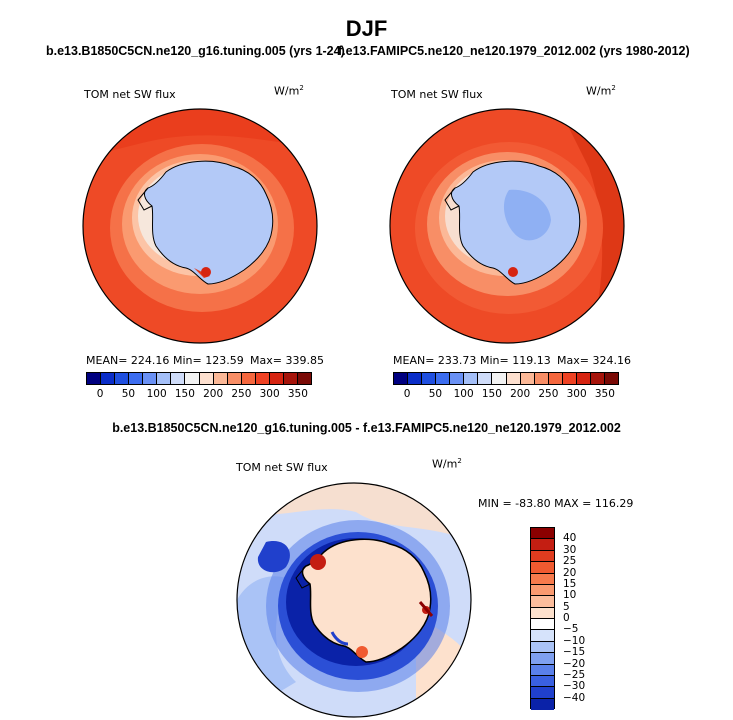 The width and height of the screenshot is (733, 720). What do you see at coordinates (594, 360) in the screenshot?
I see `panel2-max-label: Max= 324.16` at bounding box center [594, 360].